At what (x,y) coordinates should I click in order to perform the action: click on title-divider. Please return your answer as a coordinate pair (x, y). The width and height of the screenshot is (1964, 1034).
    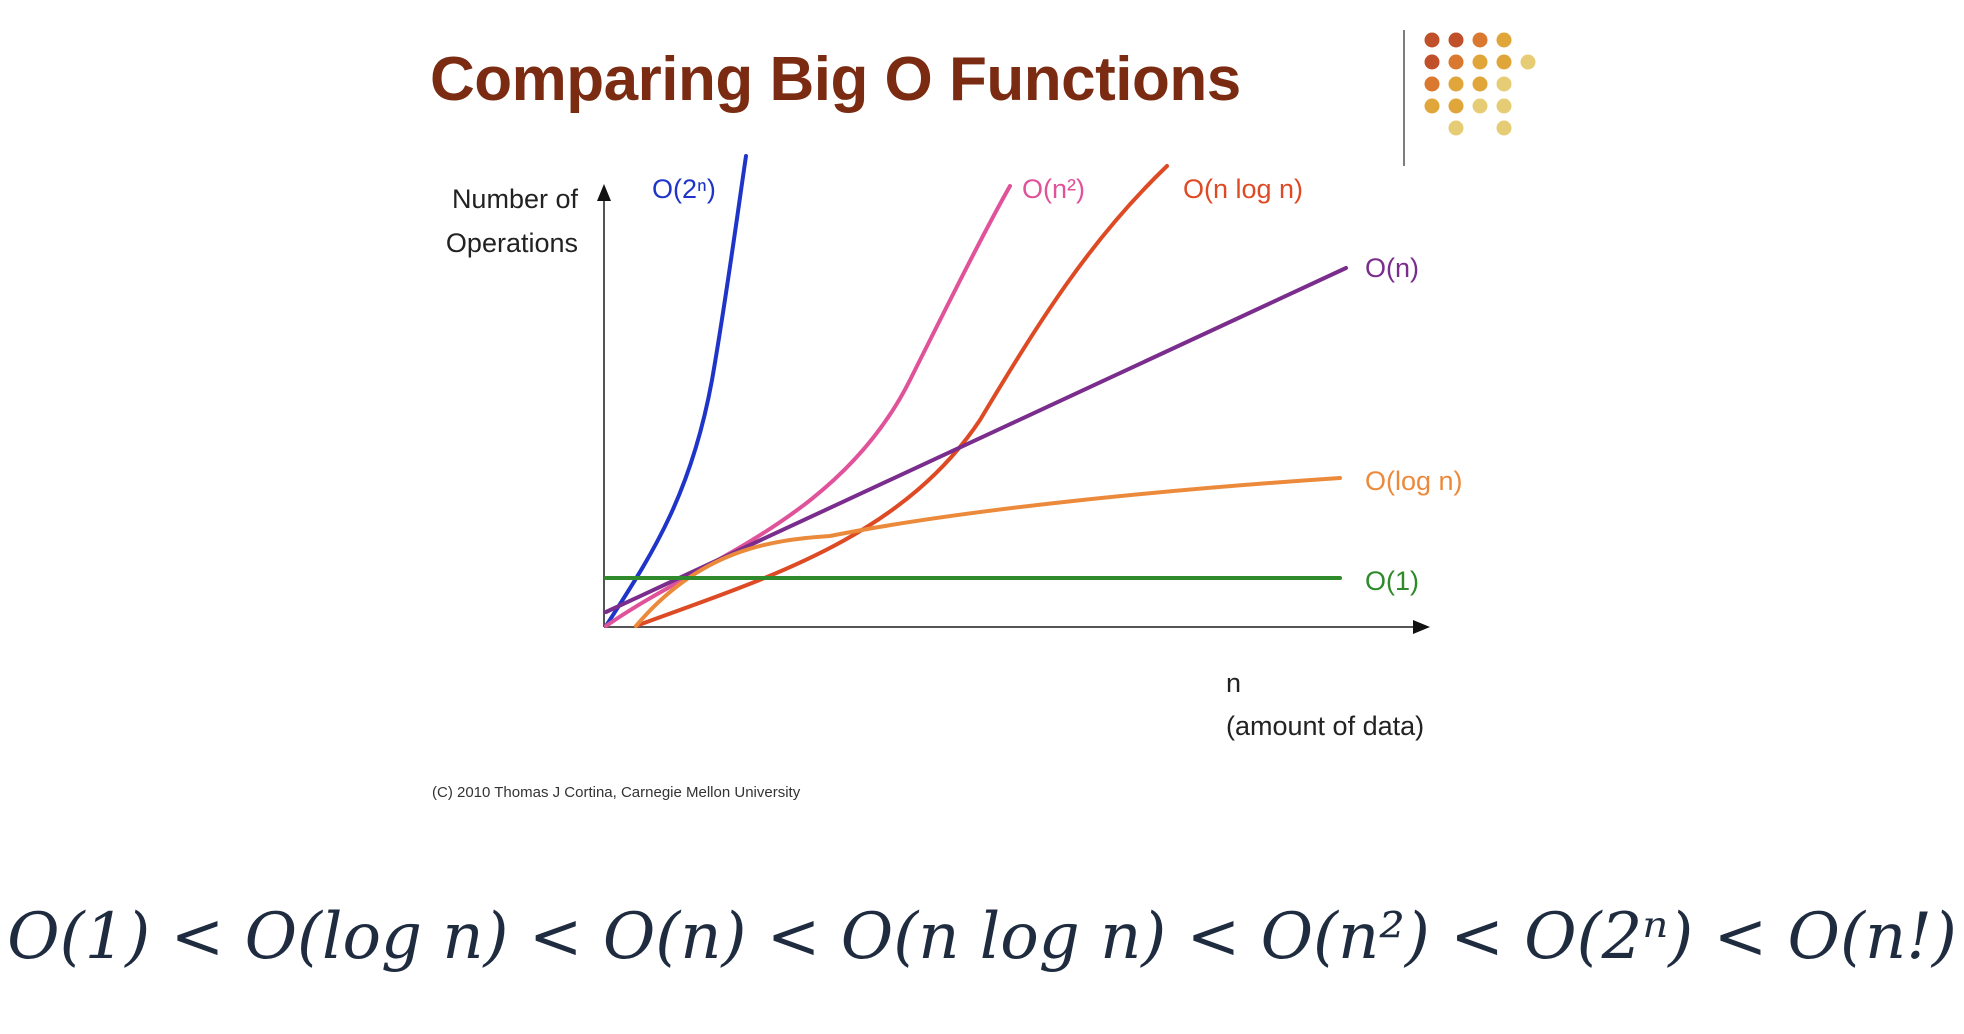
    Looking at the image, I should click on (1404, 98).